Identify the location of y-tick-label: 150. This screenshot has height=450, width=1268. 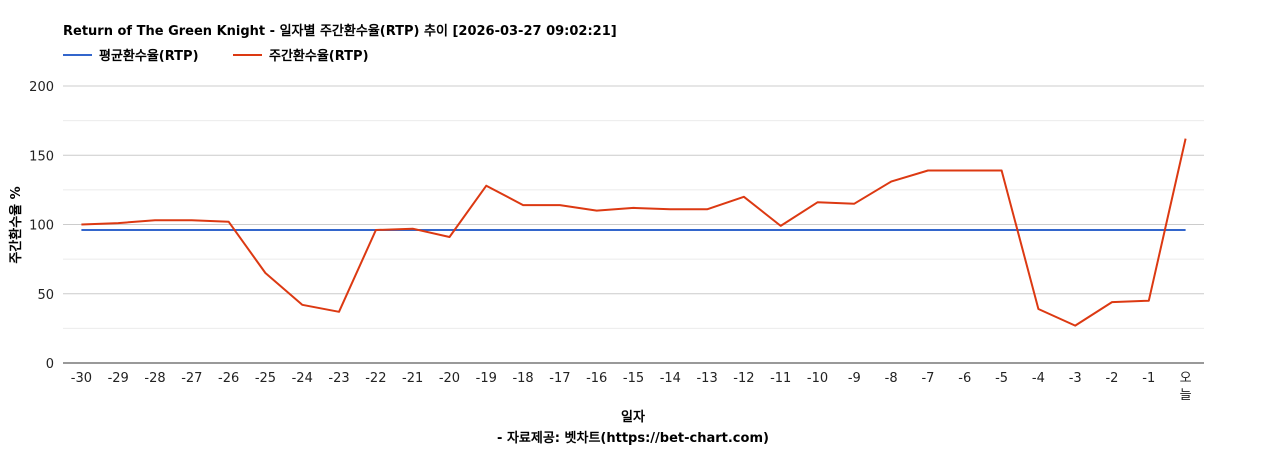
(41, 156).